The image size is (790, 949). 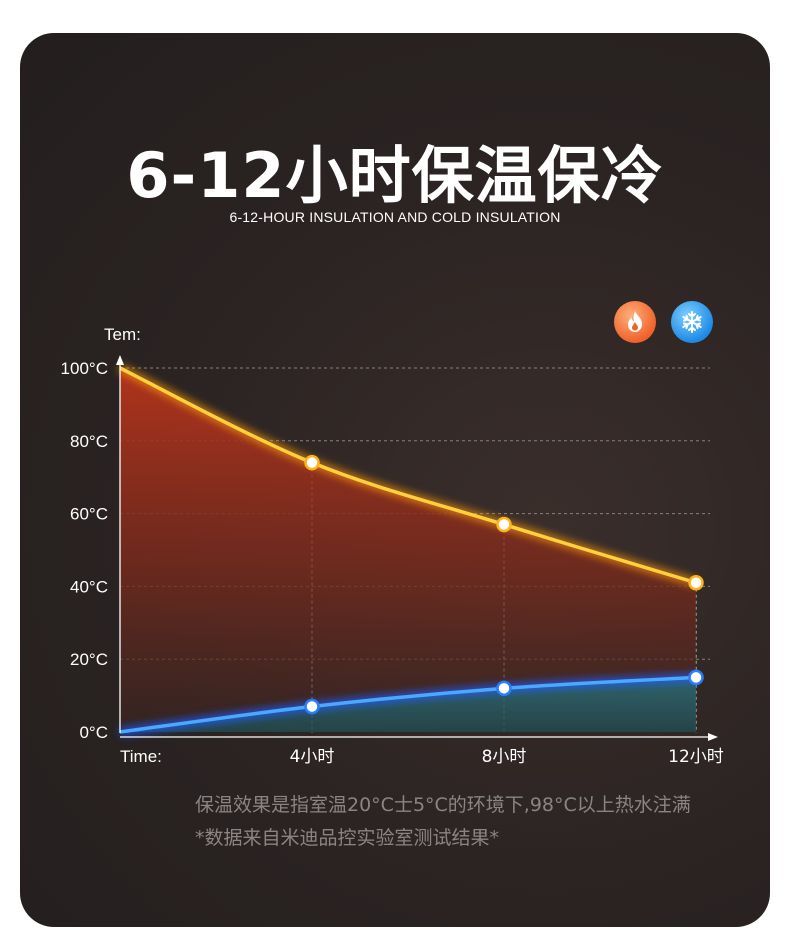 I want to click on y-axis-arrow, so click(x=120, y=360).